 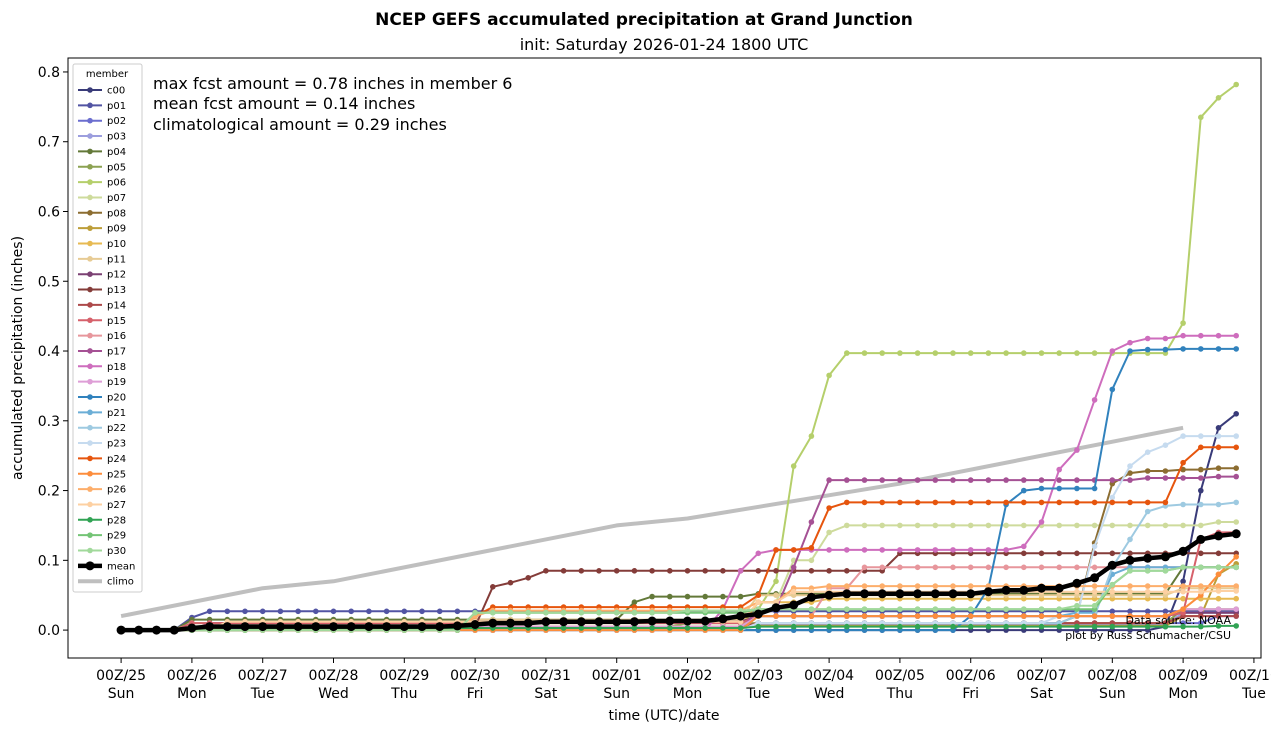 I want to click on legend-label-p18: p18, so click(x=116, y=367).